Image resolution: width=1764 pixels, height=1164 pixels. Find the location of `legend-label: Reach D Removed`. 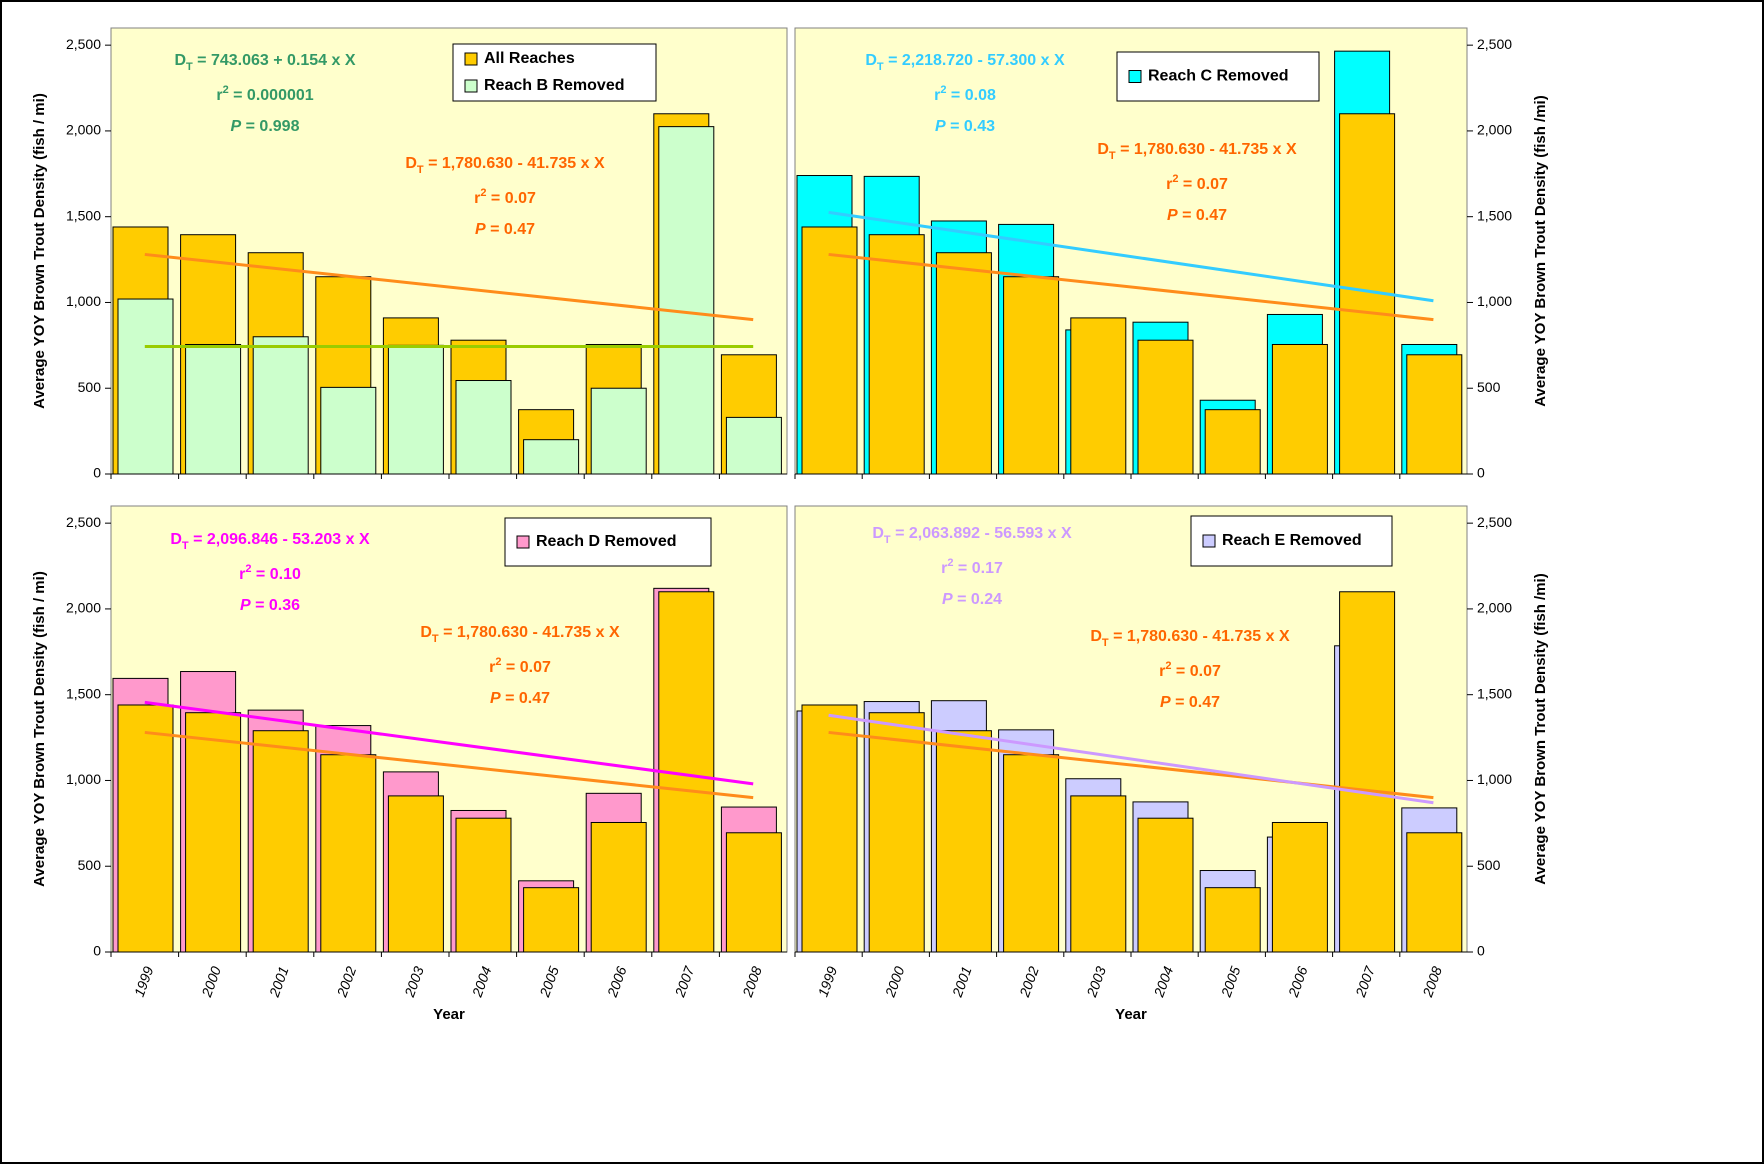

legend-label: Reach D Removed is located at coordinates (606, 541).